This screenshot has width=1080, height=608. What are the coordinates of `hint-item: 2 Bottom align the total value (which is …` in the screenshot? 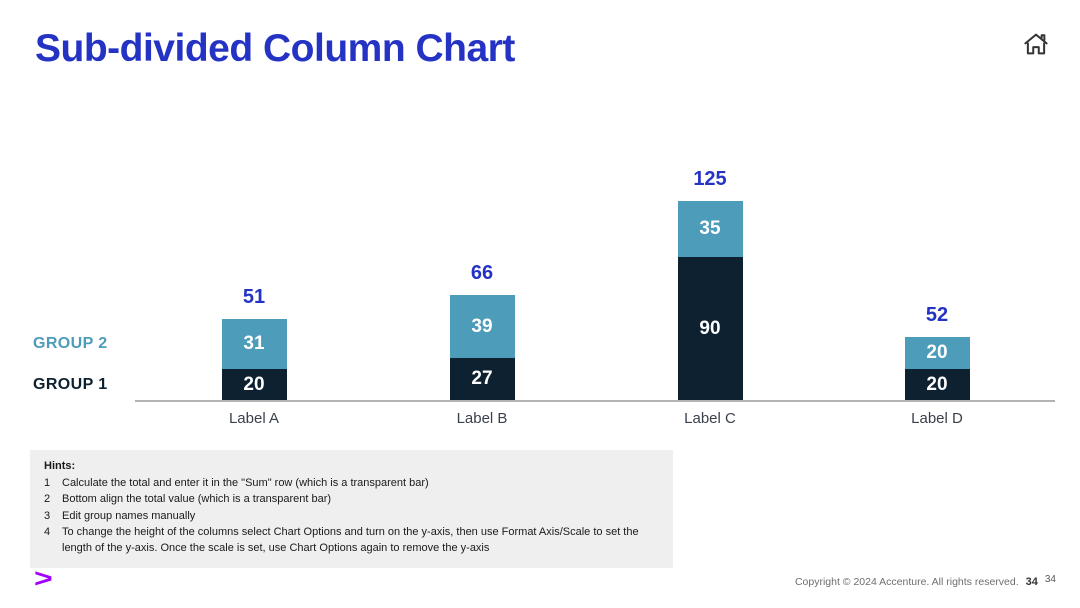 It's located at (351, 499).